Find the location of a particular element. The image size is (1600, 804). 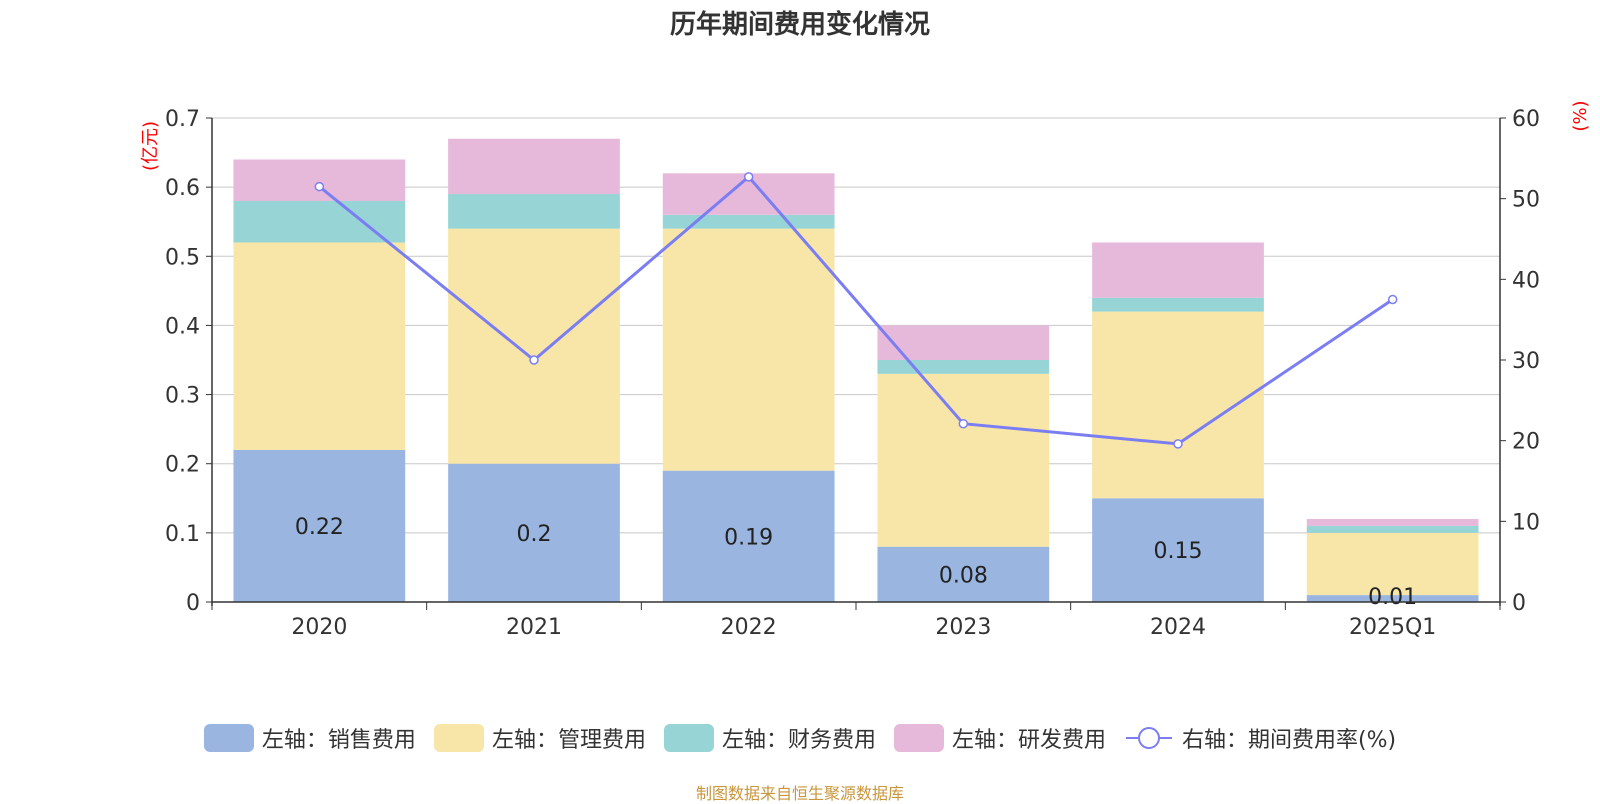

legend-label-finance: 左轴：财务费用 is located at coordinates (798, 740).